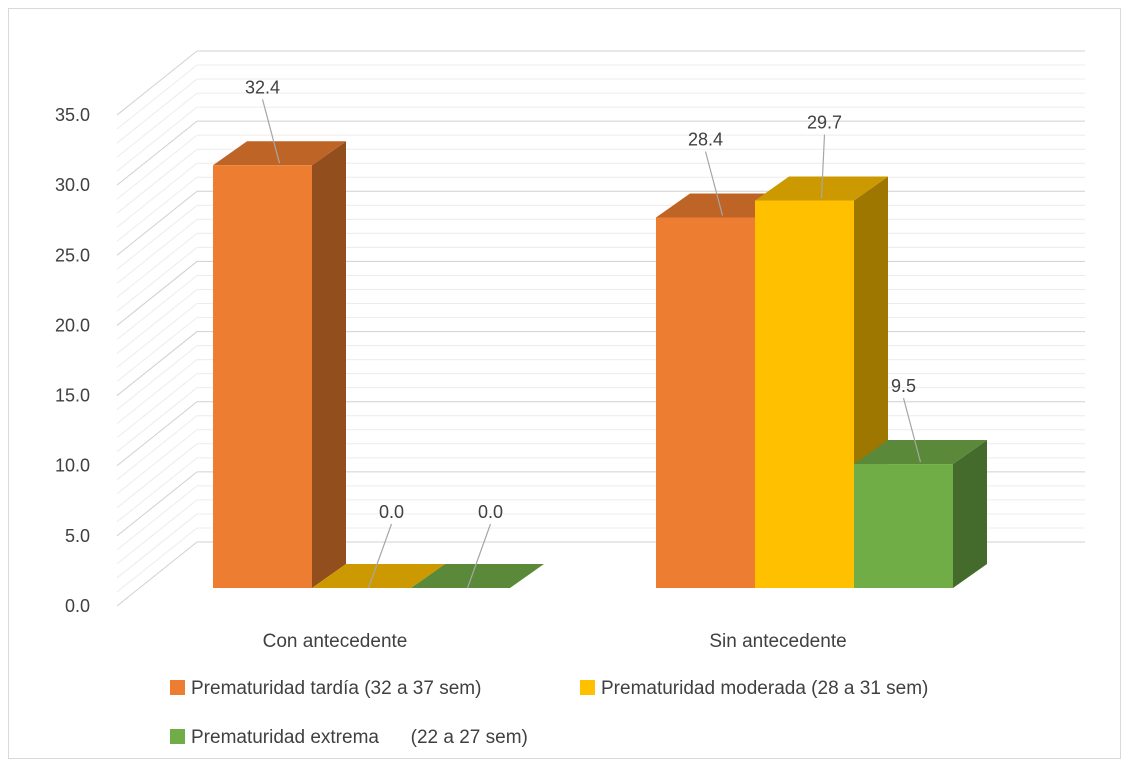  Describe the element at coordinates (77, 536) in the screenshot. I see `y-tick-label: 5.0` at that location.